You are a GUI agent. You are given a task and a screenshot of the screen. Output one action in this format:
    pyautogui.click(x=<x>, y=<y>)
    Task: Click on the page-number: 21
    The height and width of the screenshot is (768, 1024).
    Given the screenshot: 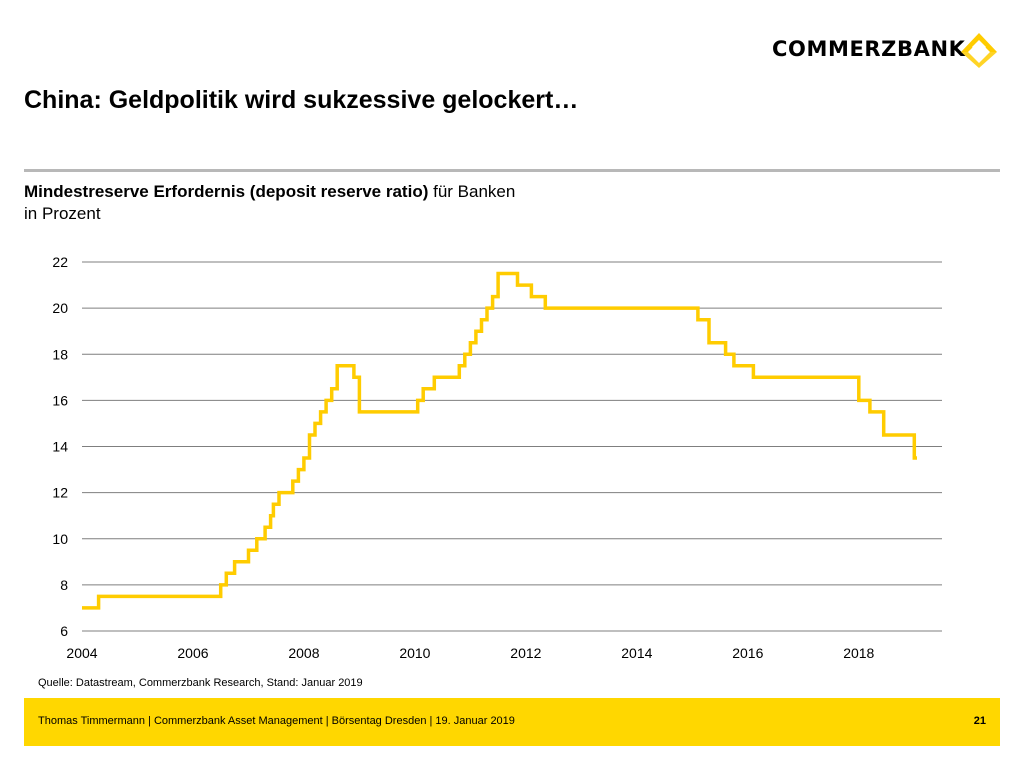 What is the action you would take?
    pyautogui.click(x=979, y=721)
    